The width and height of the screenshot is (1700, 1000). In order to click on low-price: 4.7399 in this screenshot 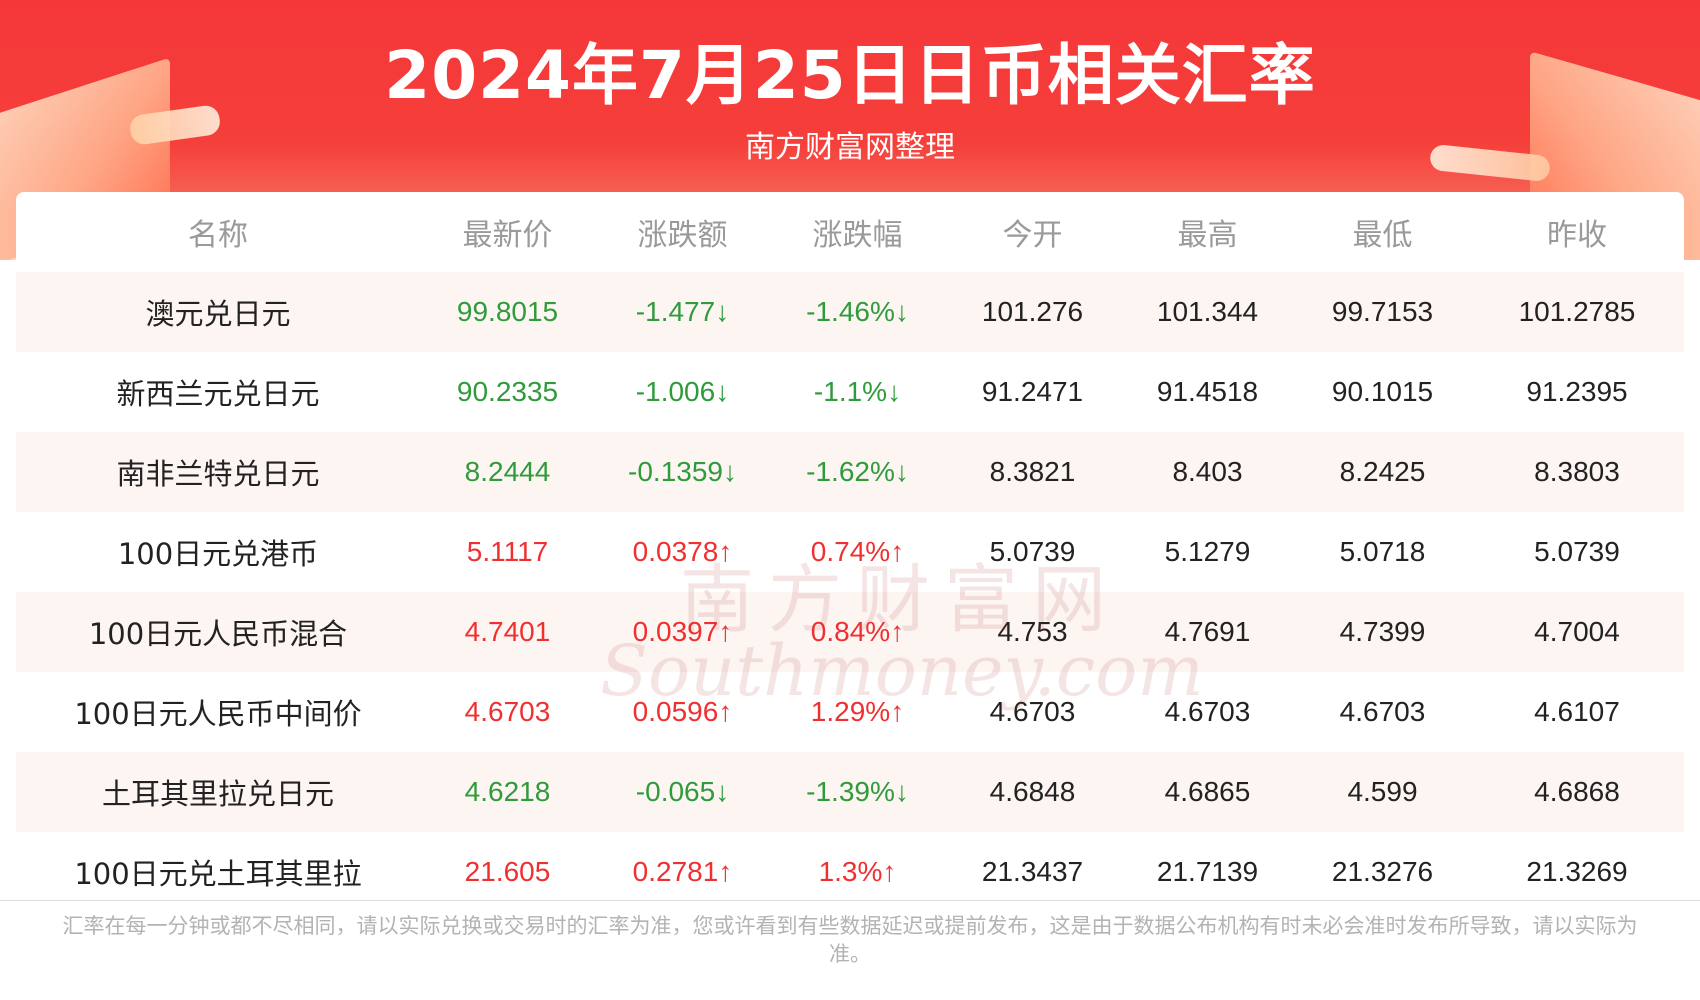, I will do `click(1382, 632)`.